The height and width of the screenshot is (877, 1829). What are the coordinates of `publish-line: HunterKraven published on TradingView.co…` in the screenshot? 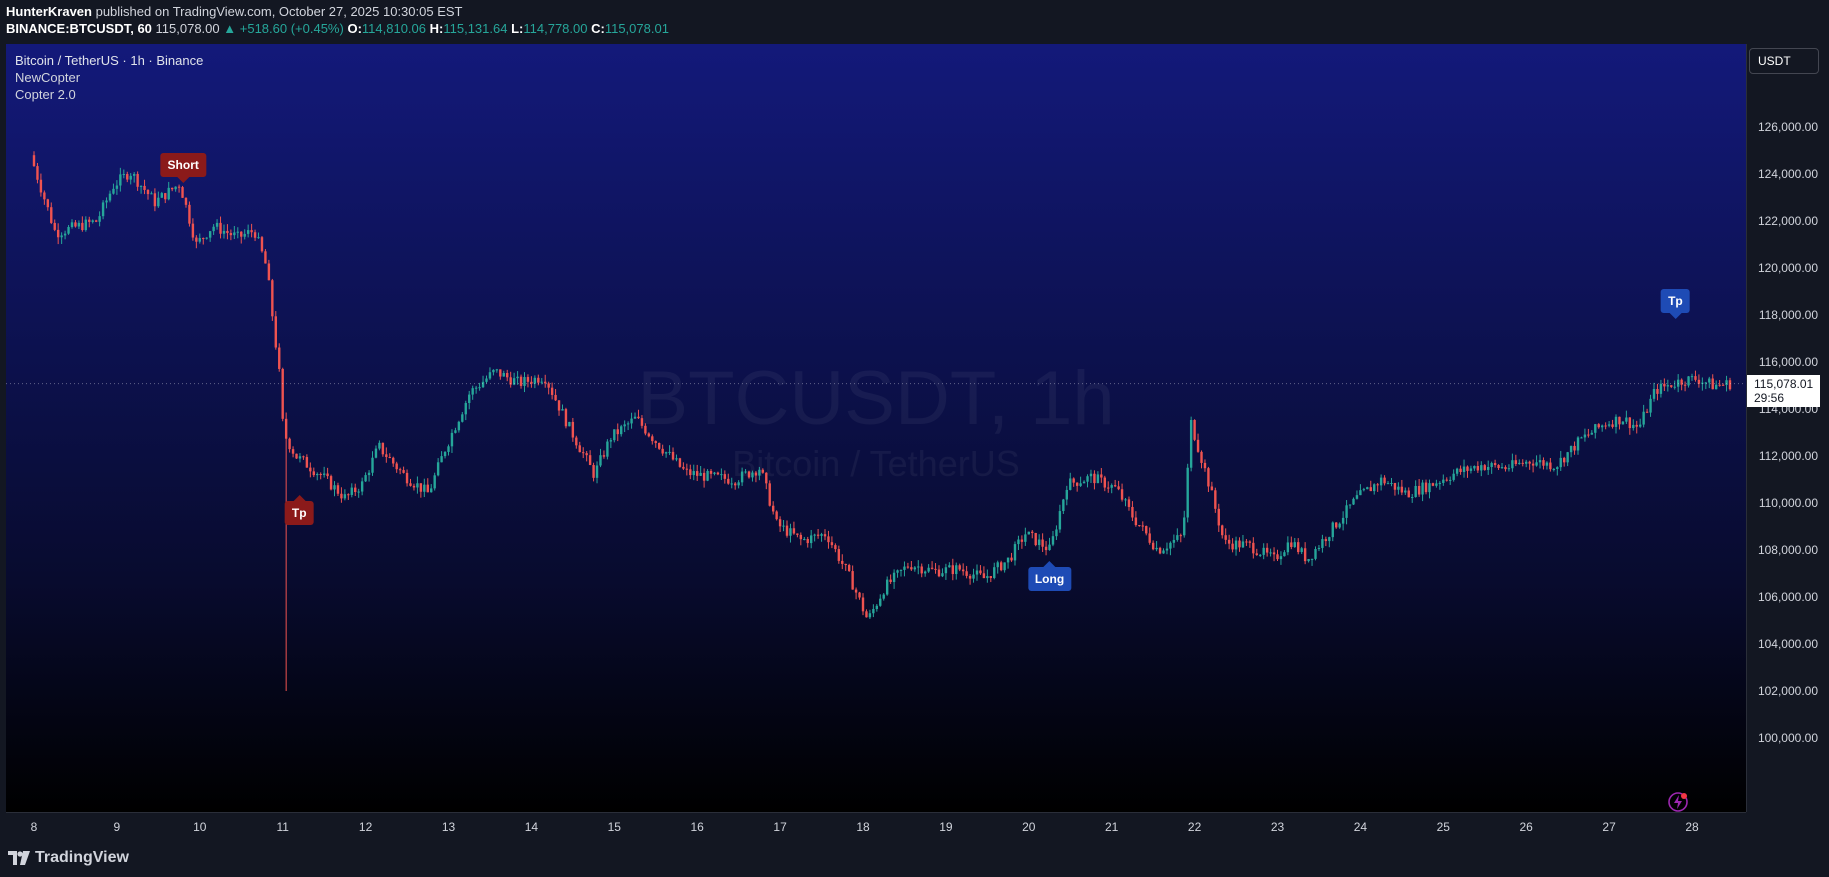 It's located at (234, 11).